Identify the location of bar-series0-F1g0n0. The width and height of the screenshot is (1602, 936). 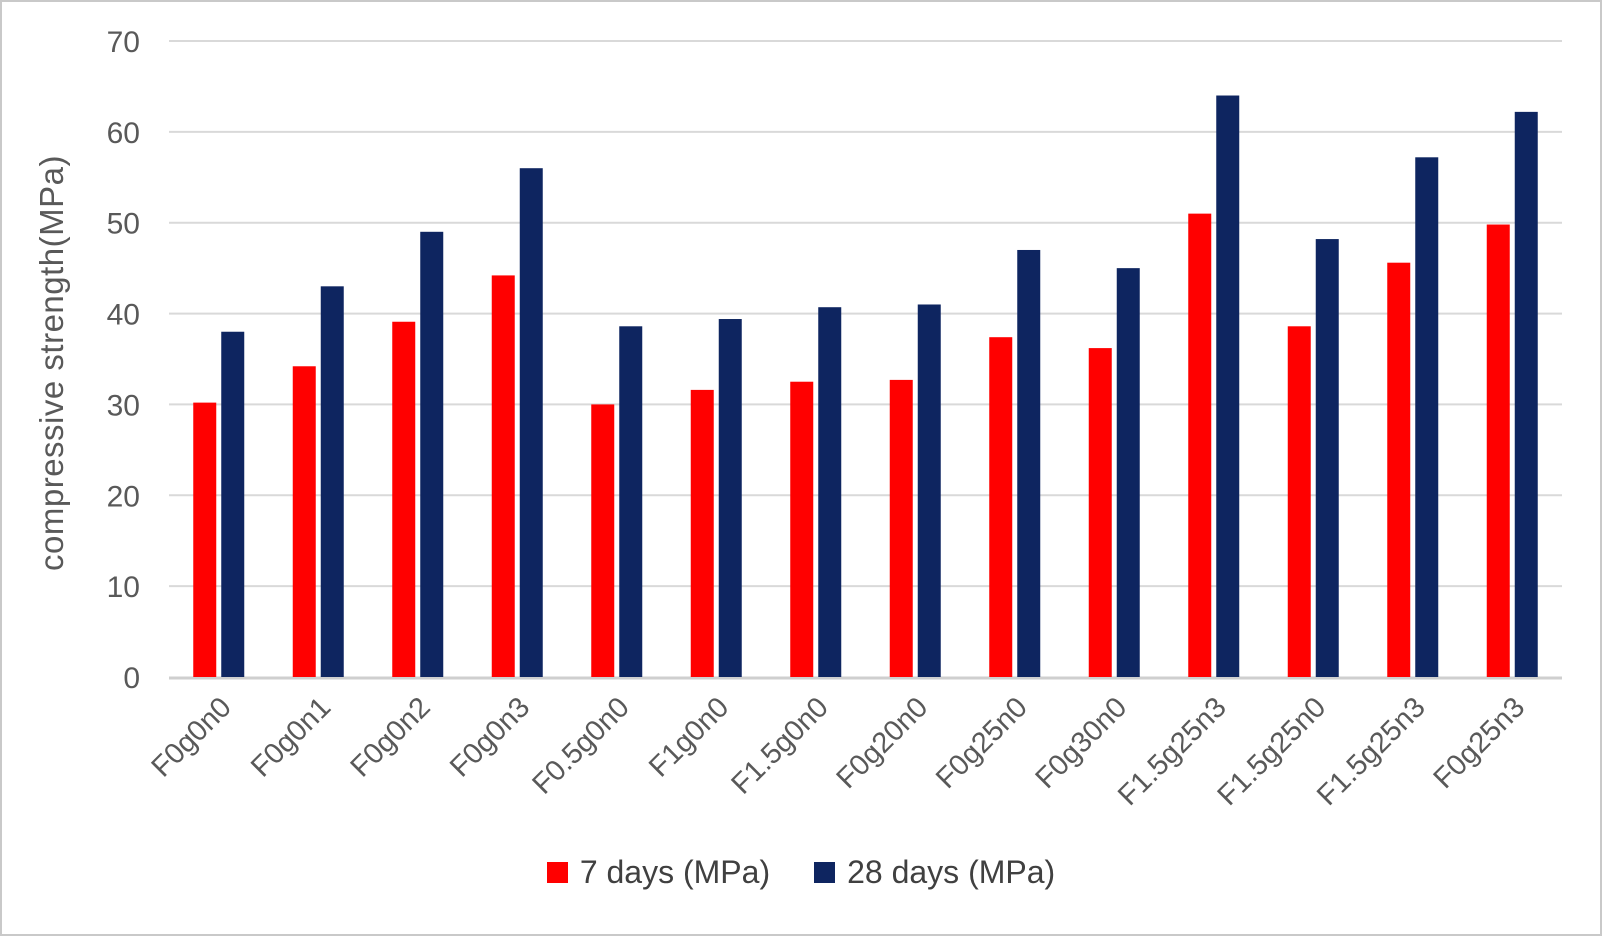
(702, 533).